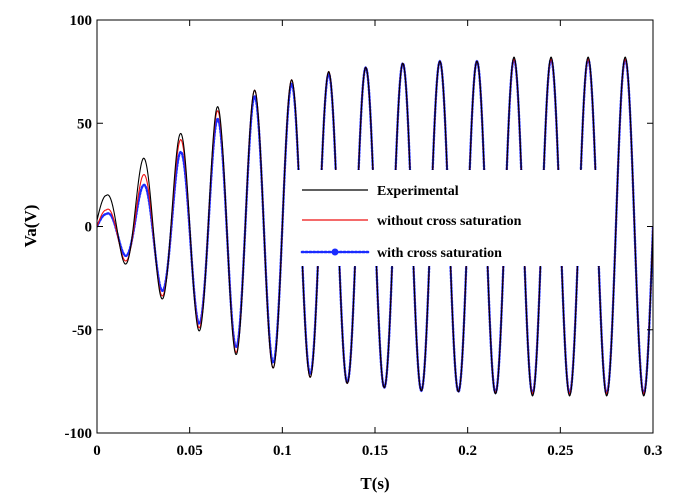 Image resolution: width=690 pixels, height=496 pixels. Describe the element at coordinates (374, 483) in the screenshot. I see `x-axis-label: T(s)` at that location.